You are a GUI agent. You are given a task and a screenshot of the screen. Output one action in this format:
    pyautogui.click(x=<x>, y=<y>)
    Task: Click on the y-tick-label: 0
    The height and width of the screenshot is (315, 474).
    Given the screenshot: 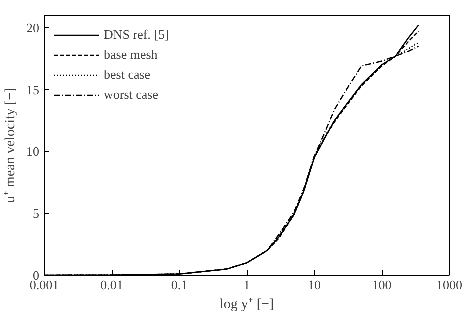 What is the action you would take?
    pyautogui.click(x=36, y=275)
    